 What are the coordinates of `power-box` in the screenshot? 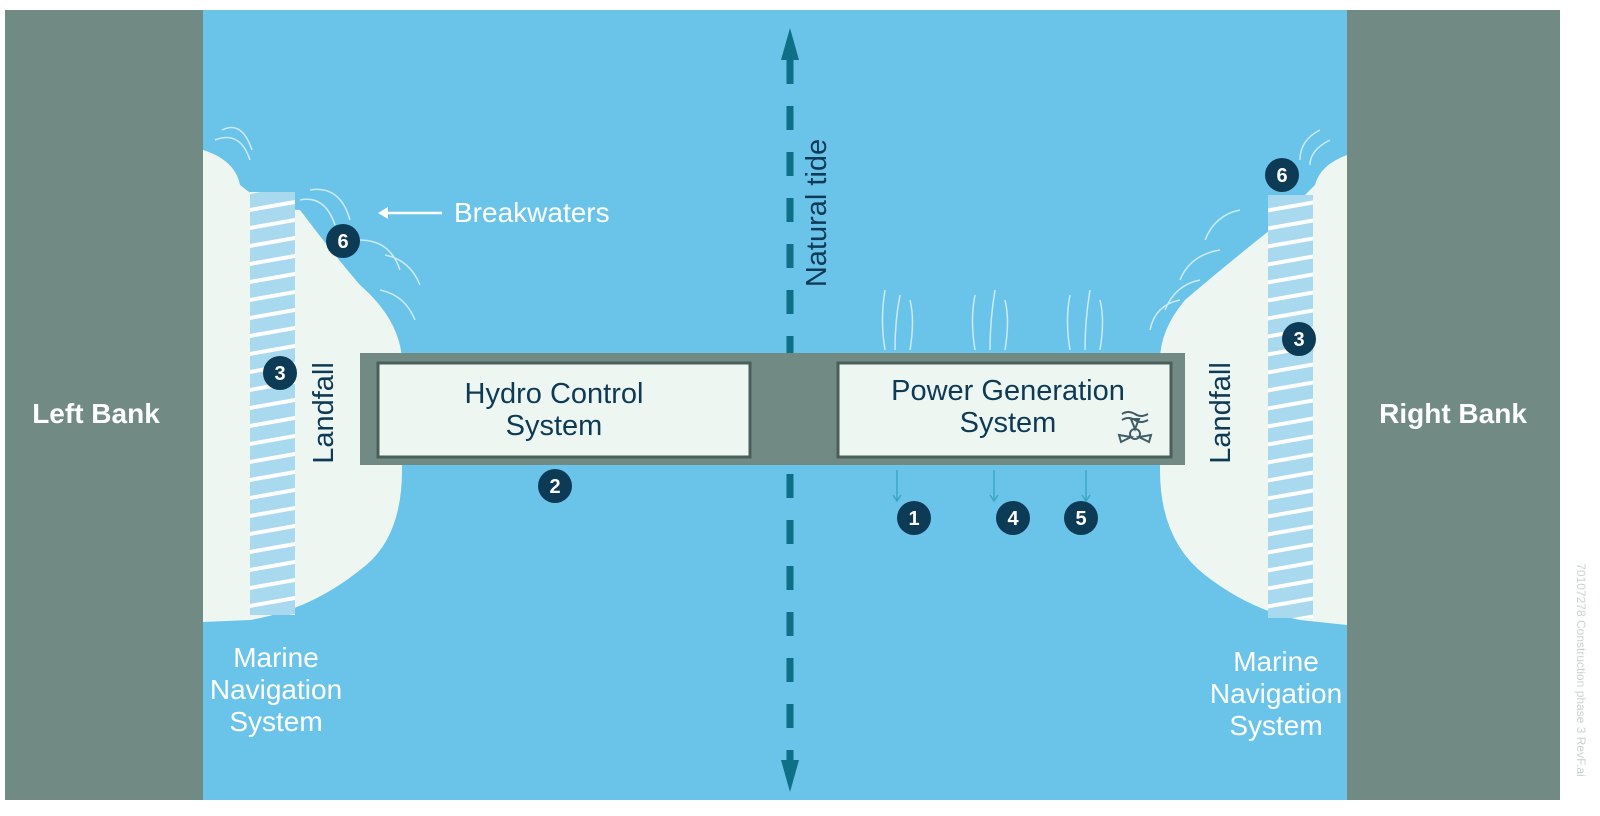 It's located at (1004, 410).